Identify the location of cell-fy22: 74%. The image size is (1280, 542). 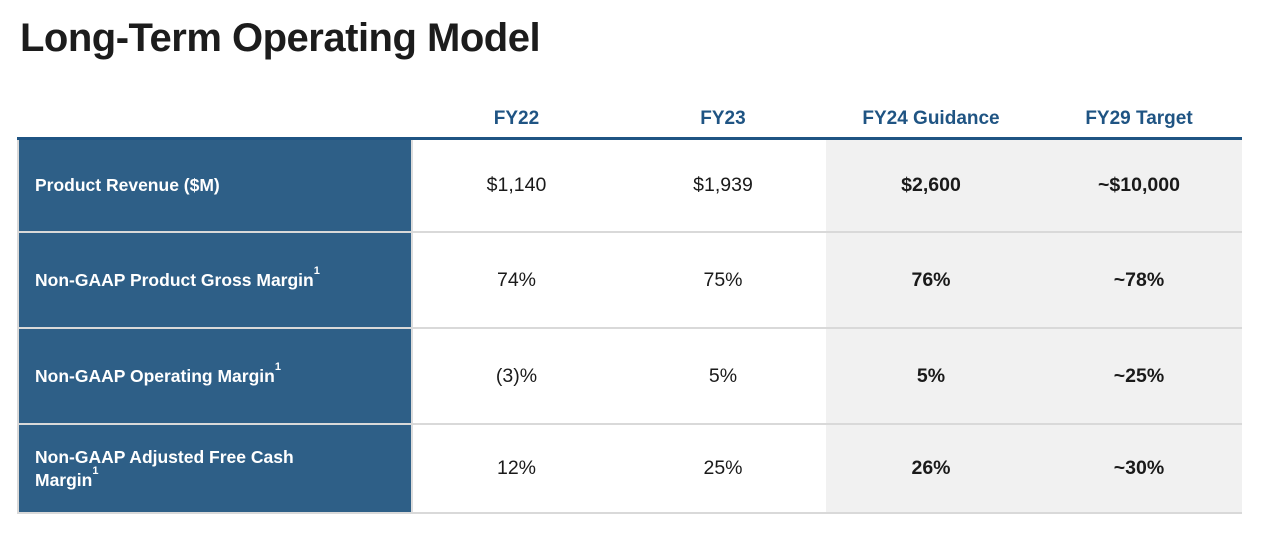
(516, 280).